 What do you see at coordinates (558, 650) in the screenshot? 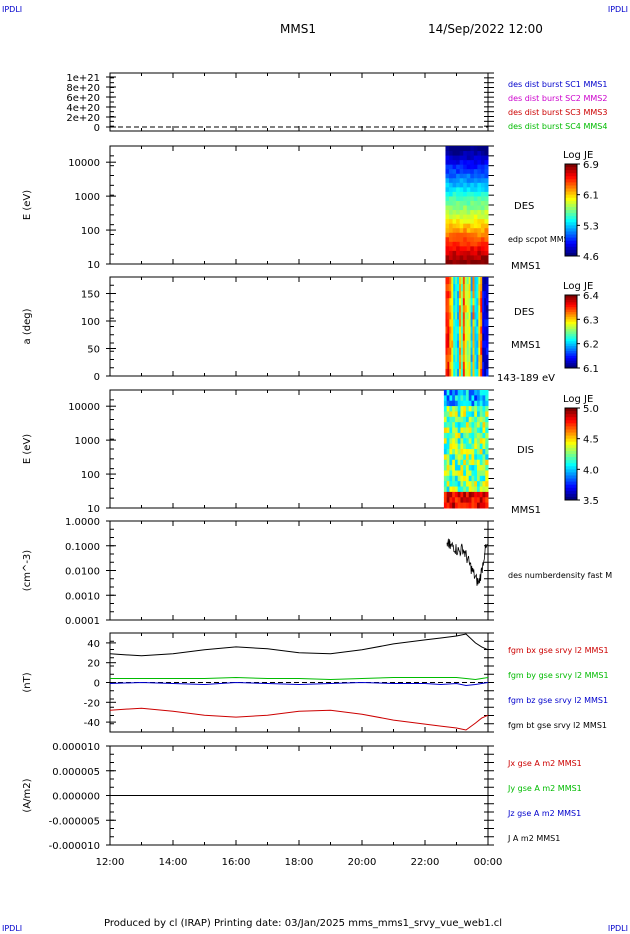
I see `legend-entry: fgm bx gse srvy l2 MMS1` at bounding box center [558, 650].